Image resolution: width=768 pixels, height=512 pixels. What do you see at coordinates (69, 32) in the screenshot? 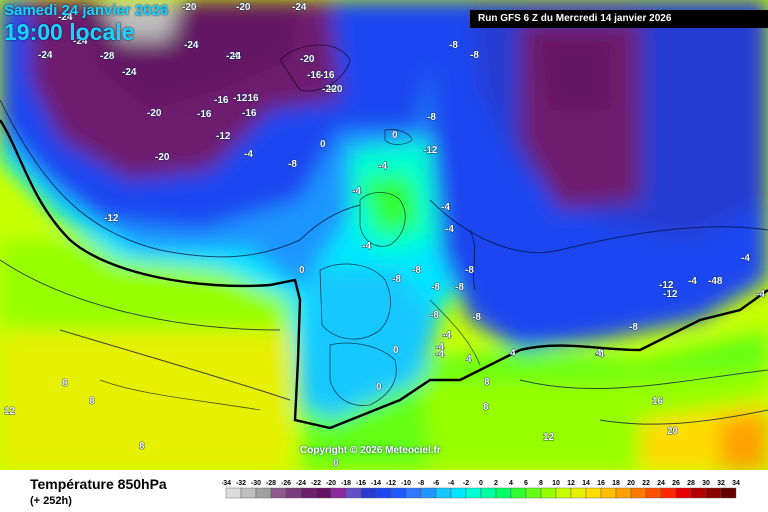
I see `forecast-time: 19:00 locale` at bounding box center [69, 32].